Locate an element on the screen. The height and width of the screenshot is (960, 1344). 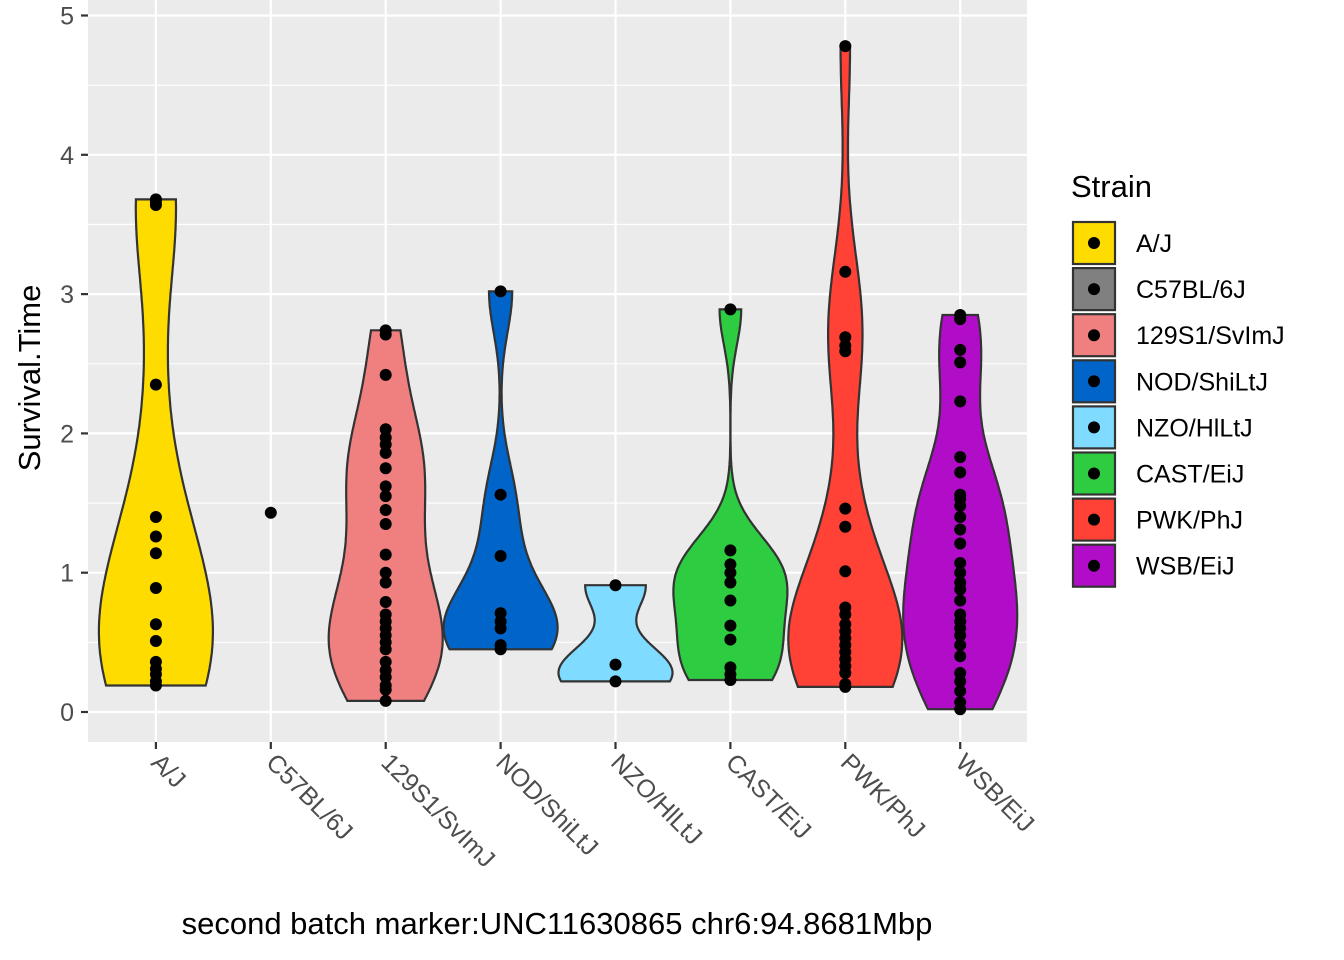
x-tick-label: CAST/EiJ is located at coordinates (768, 796).